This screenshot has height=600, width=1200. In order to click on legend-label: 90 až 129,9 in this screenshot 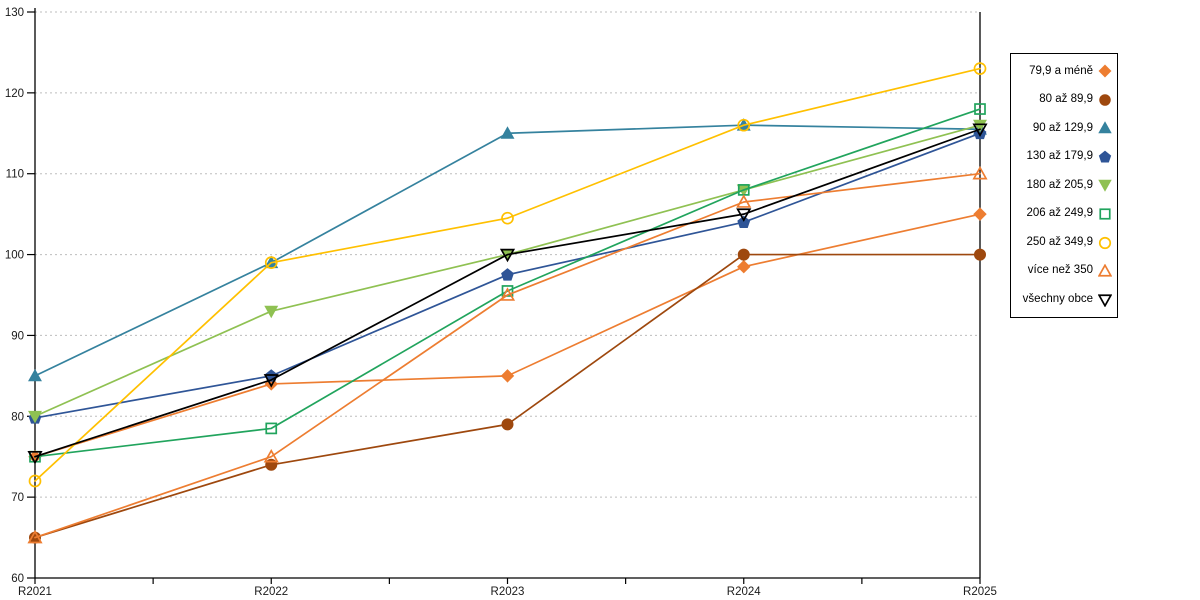, I will do `click(1062, 127)`.